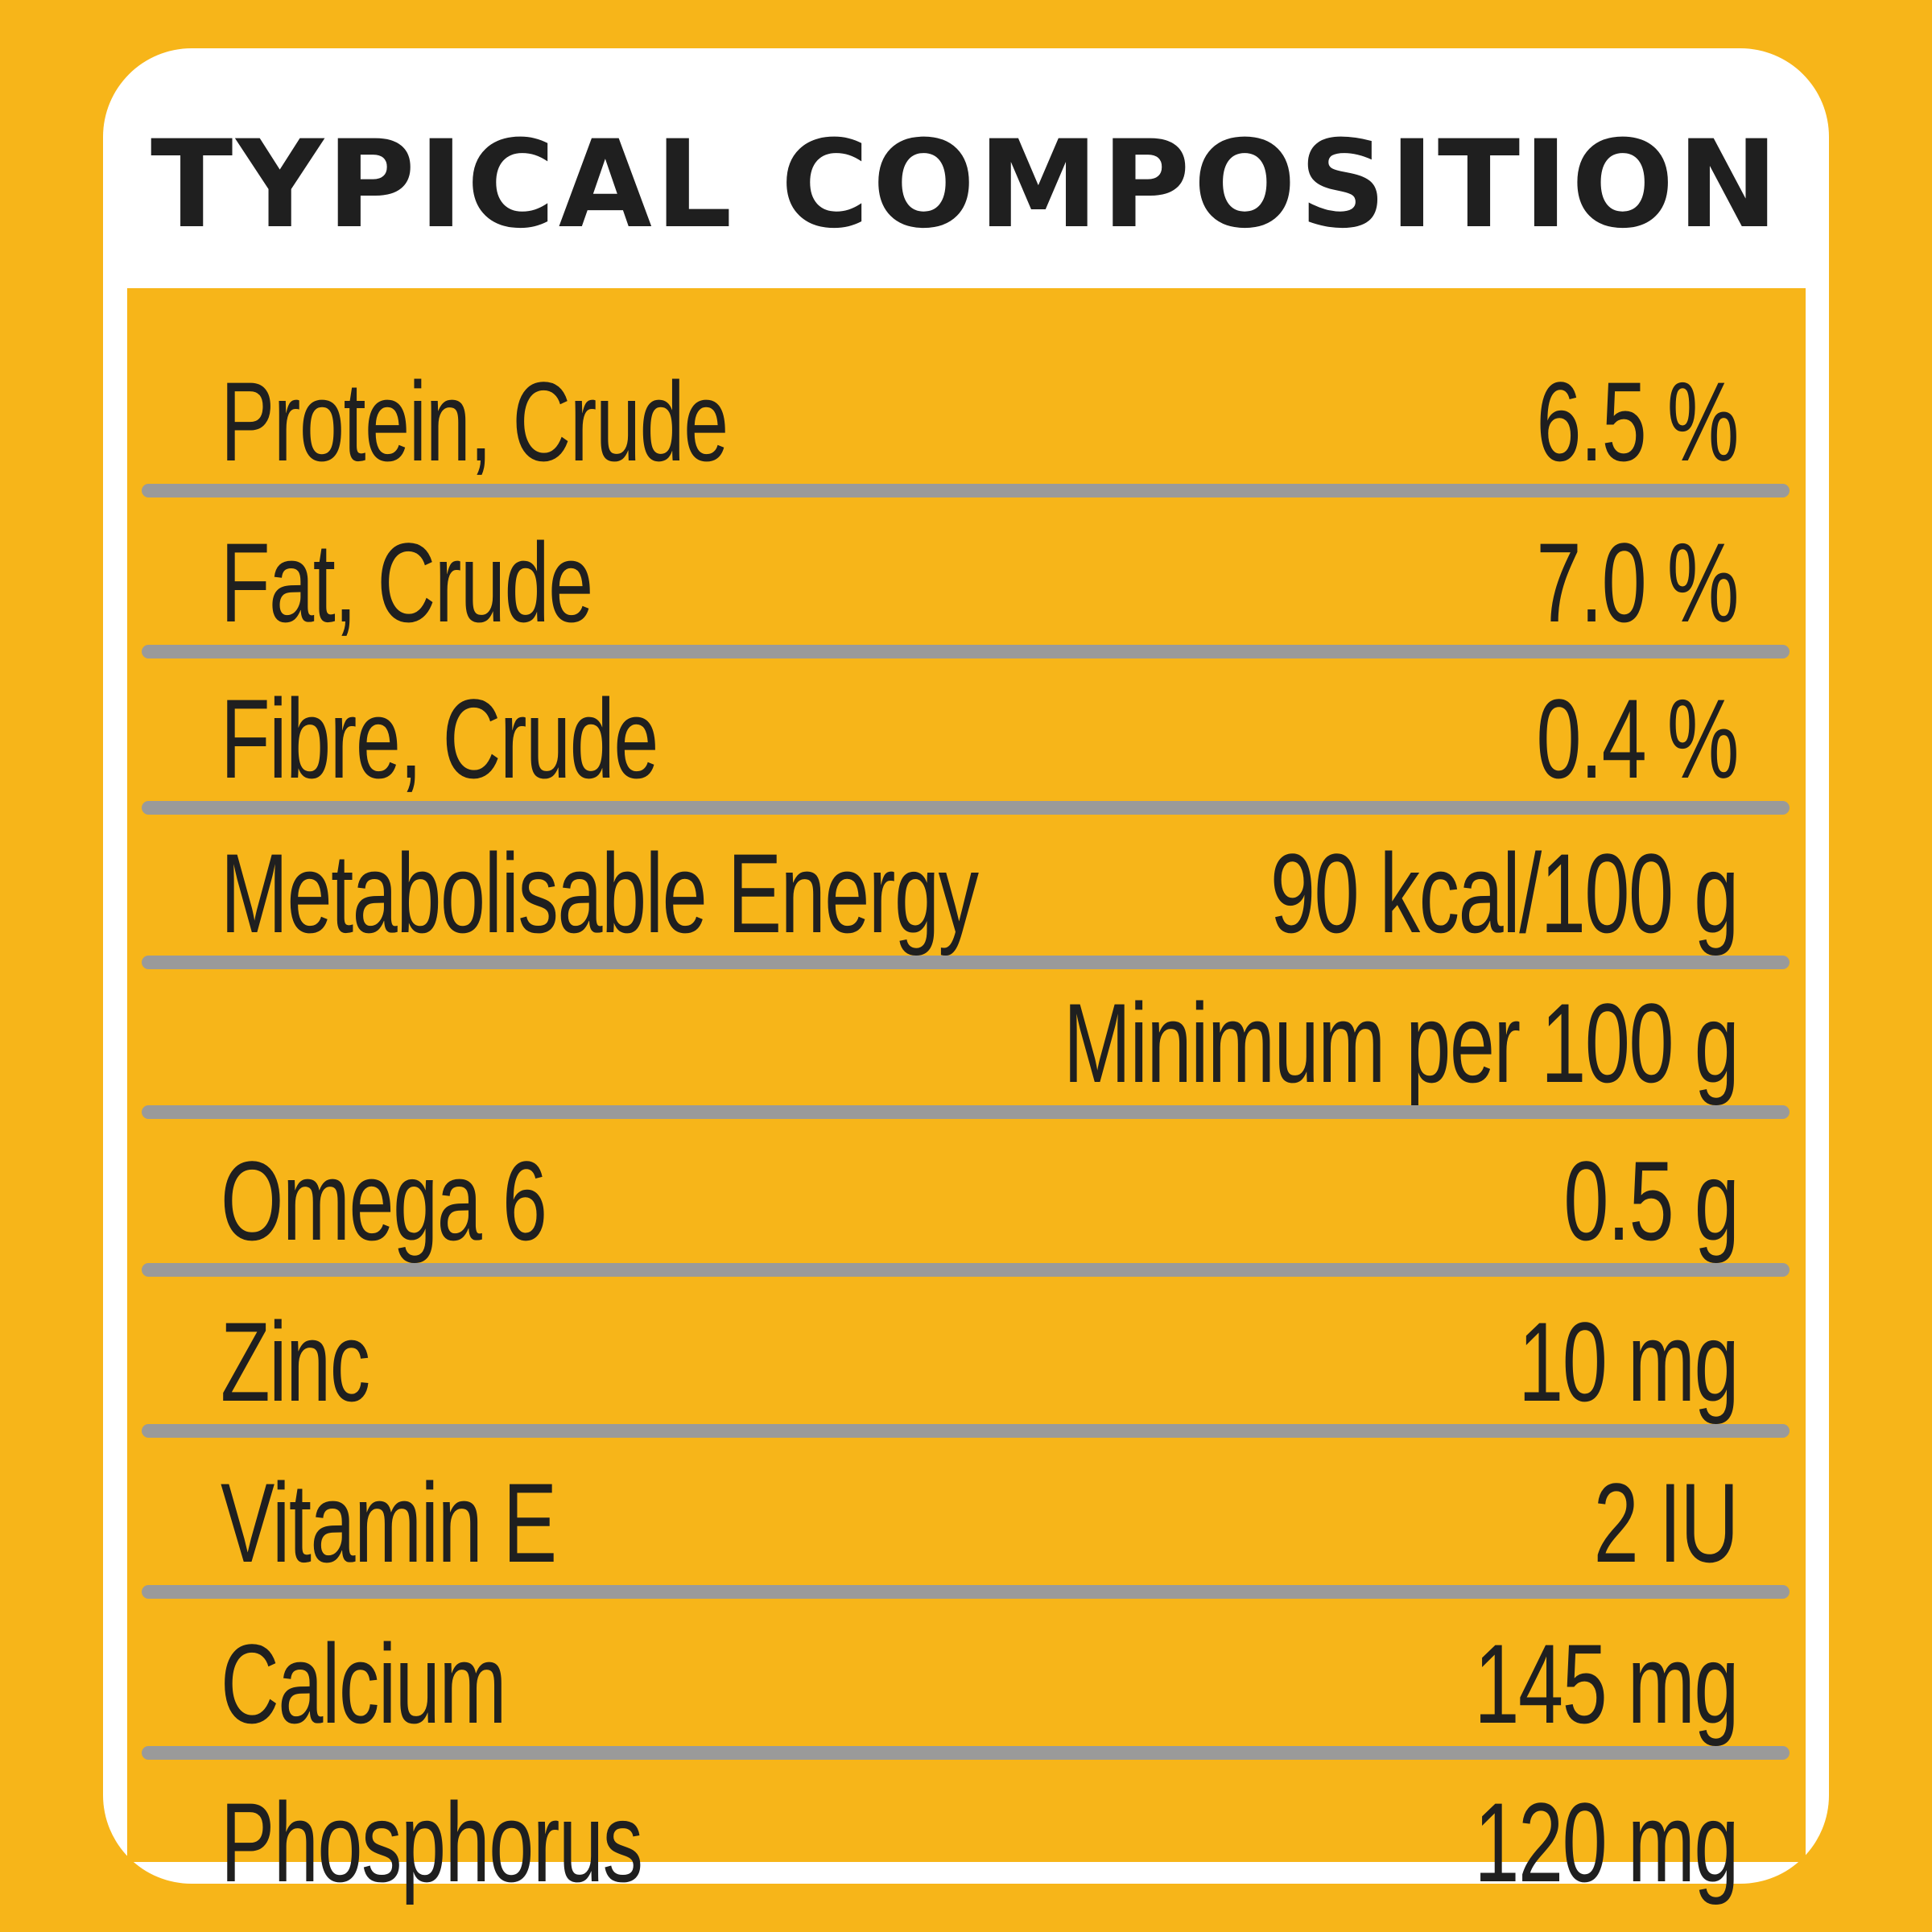 This screenshot has width=1932, height=1932. Describe the element at coordinates (966, 185) in the screenshot. I see `page-title: TYPICAL COMPOSITION` at that location.